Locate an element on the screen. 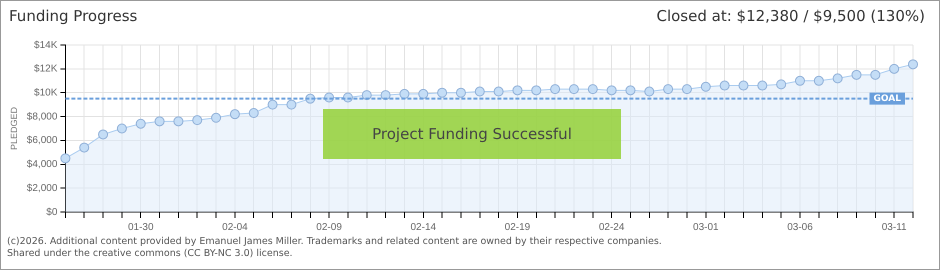  x-tick-label: 02-24 is located at coordinates (611, 227).